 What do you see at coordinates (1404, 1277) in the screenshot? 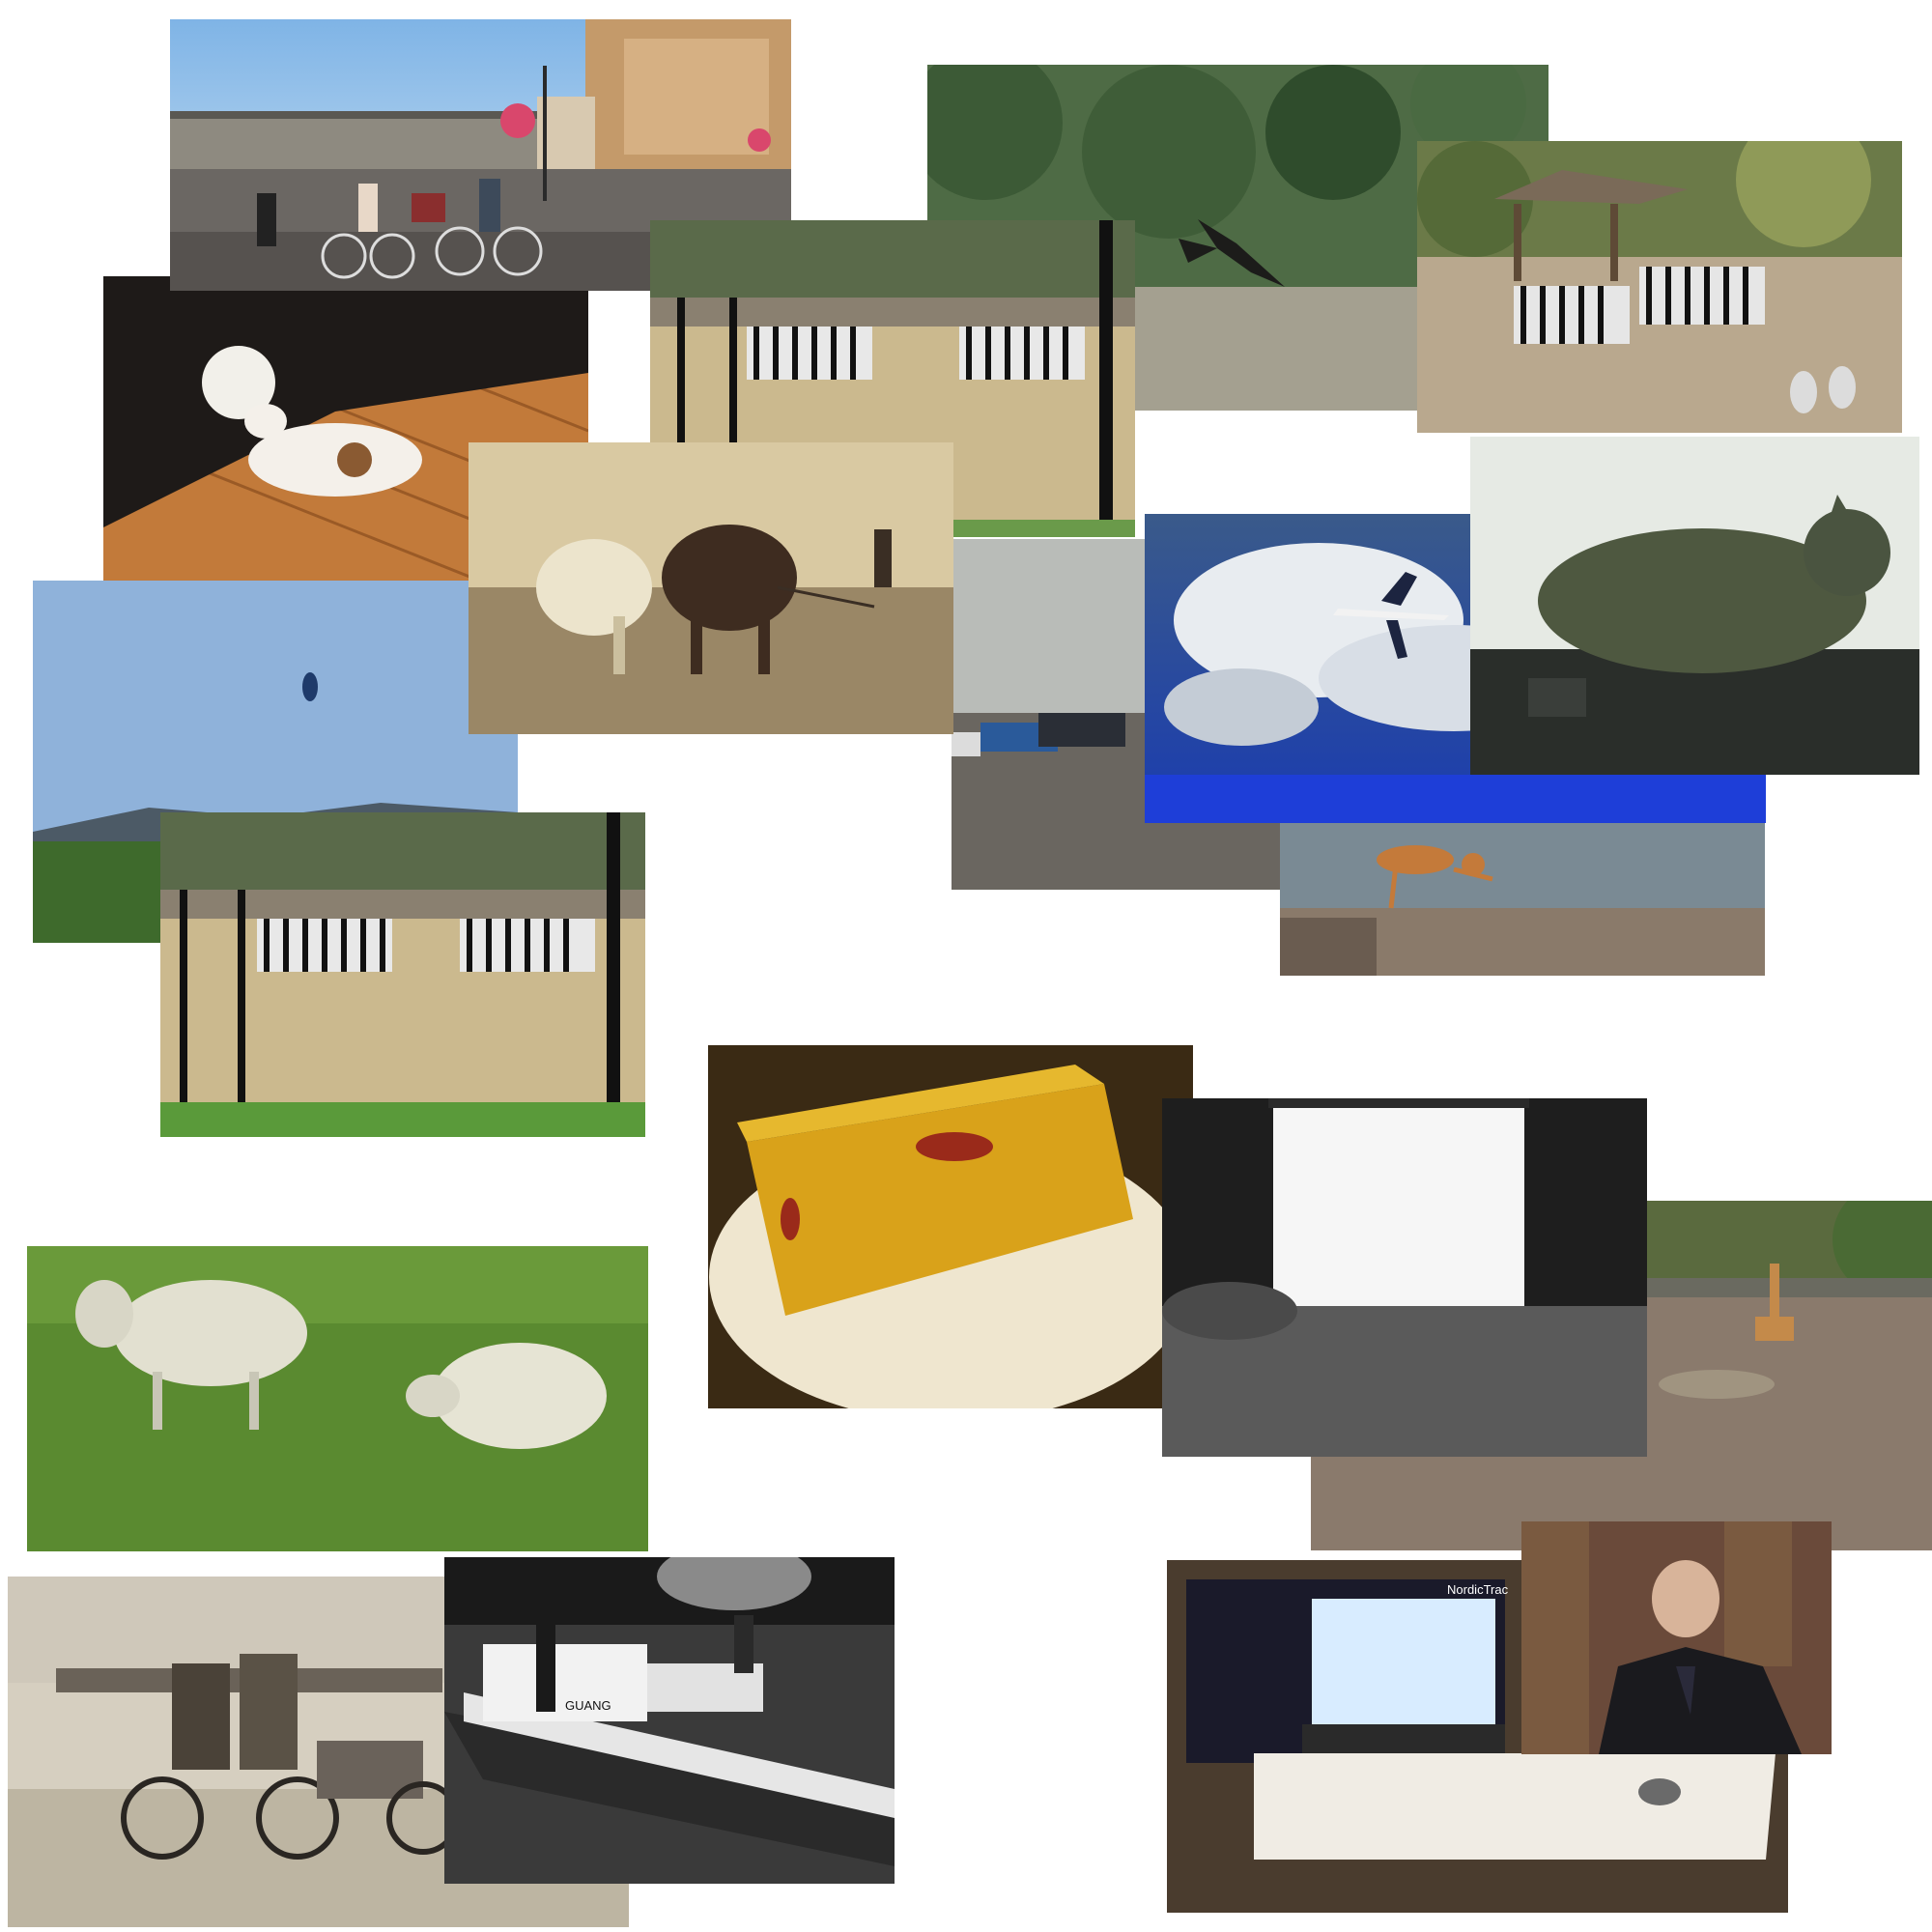
I see `photo-bedroom-window` at bounding box center [1404, 1277].